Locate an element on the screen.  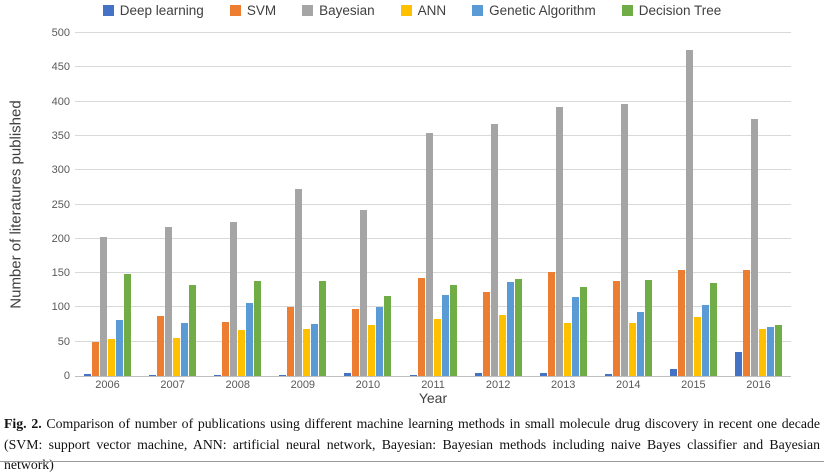
x-tick-label: 2013 is located at coordinates (563, 385).